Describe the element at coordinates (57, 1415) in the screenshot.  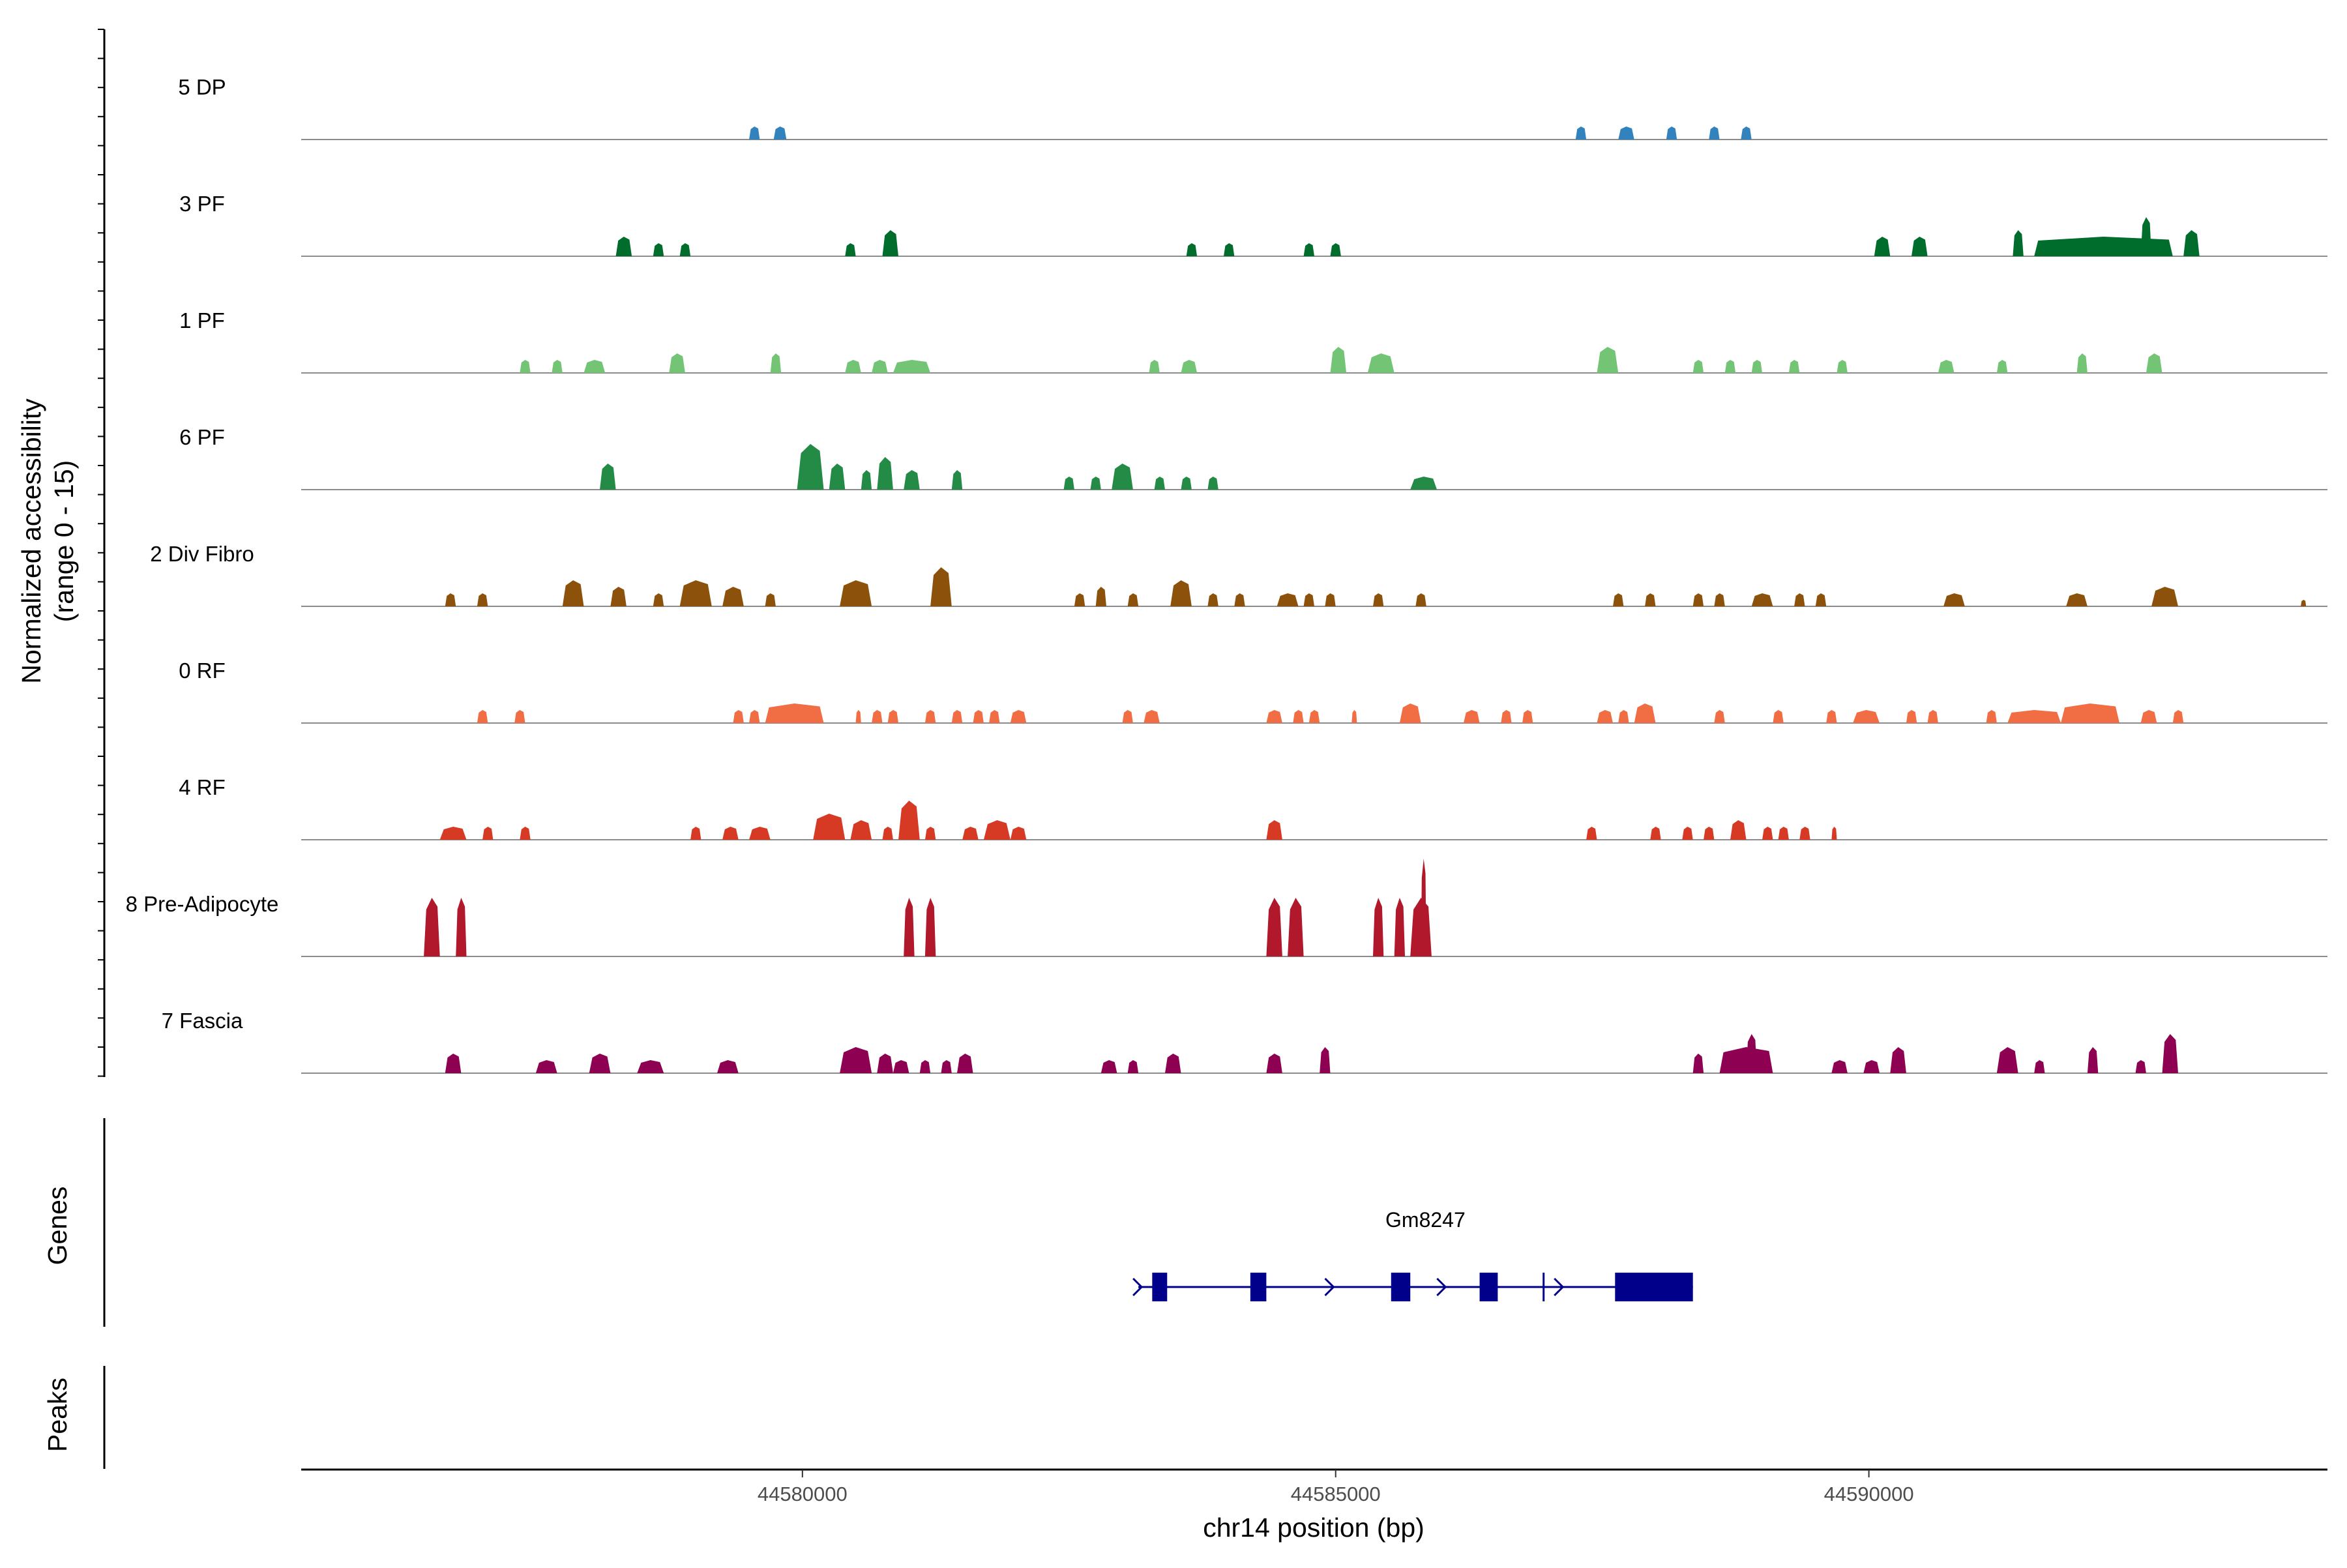
I see `peaks-panel-title: Peaks` at that location.